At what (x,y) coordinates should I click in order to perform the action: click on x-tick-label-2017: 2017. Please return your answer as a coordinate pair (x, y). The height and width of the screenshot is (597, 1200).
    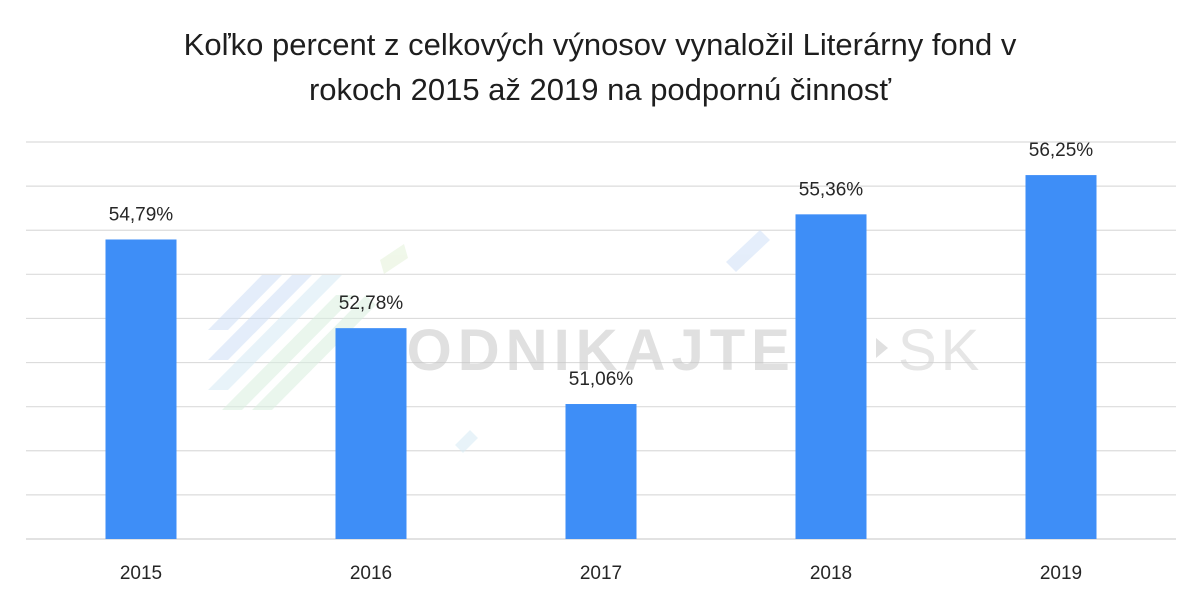
    Looking at the image, I should click on (601, 573).